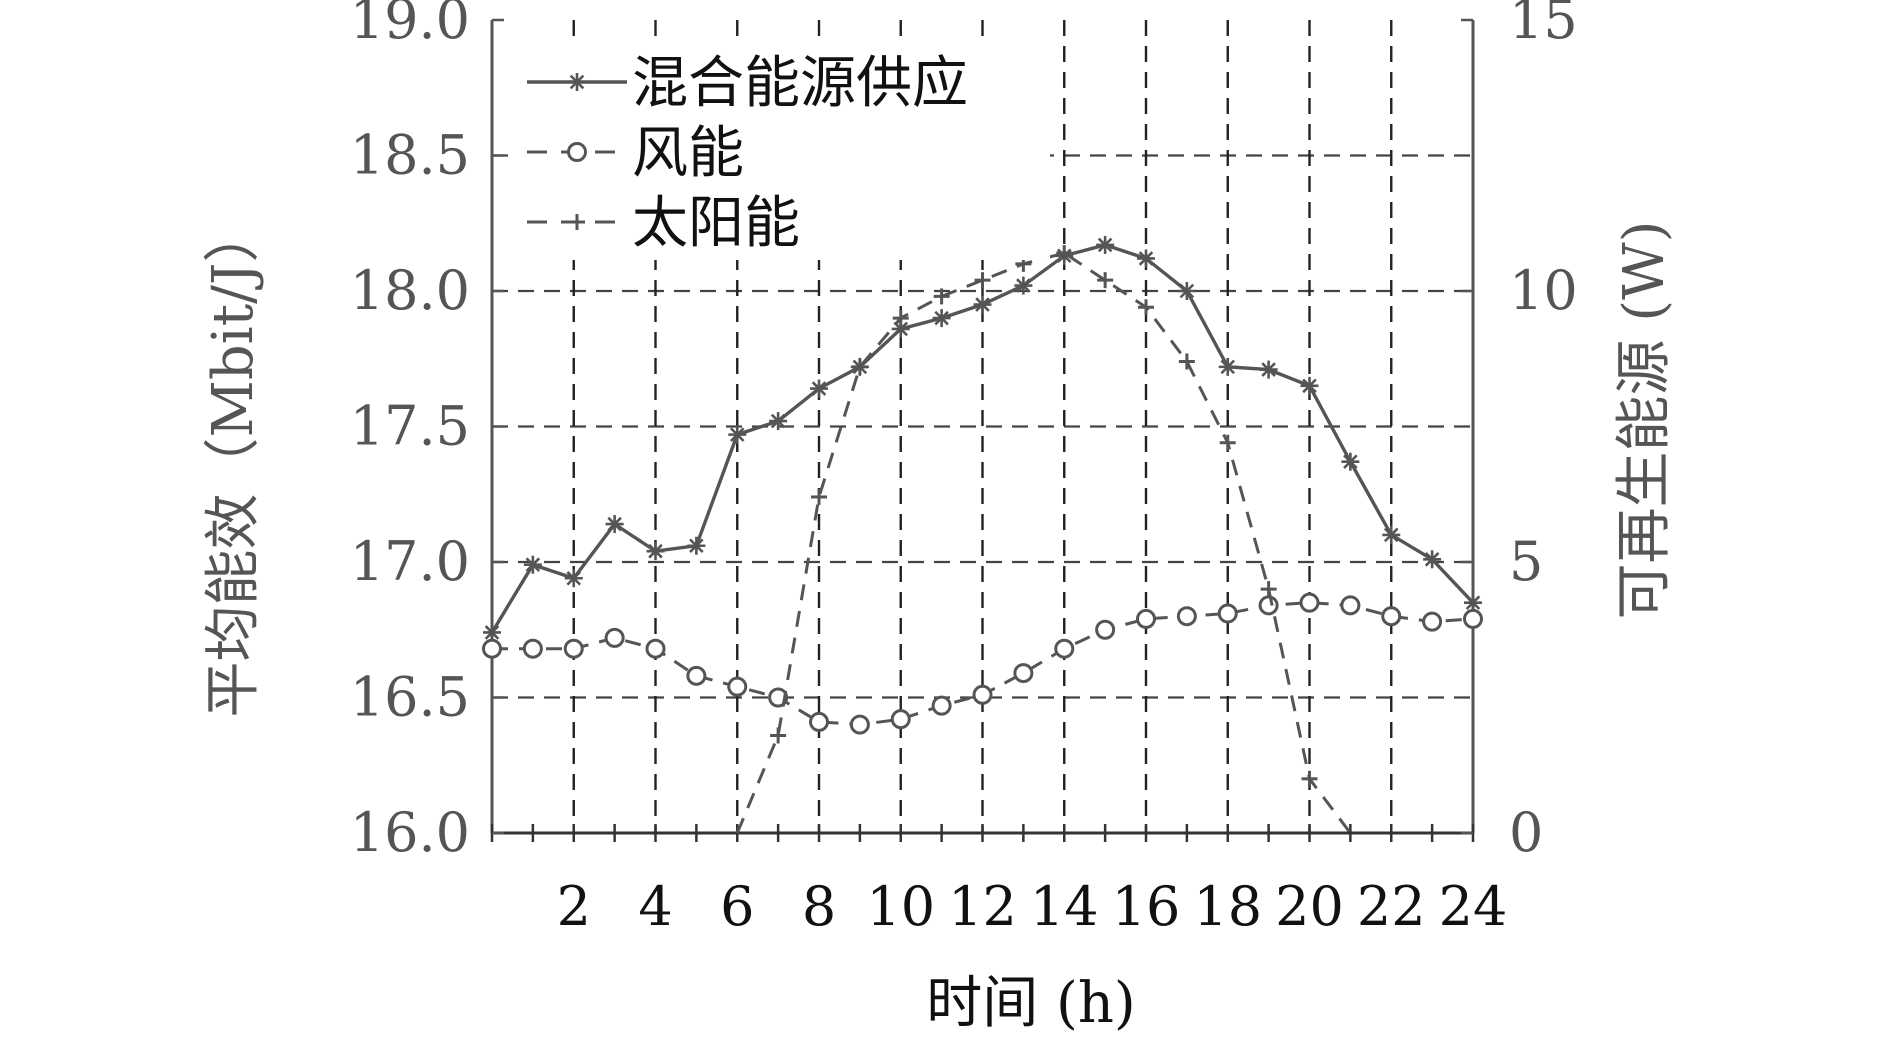  Describe the element at coordinates (737, 906) in the screenshot. I see `x-tick-label: 6` at that location.